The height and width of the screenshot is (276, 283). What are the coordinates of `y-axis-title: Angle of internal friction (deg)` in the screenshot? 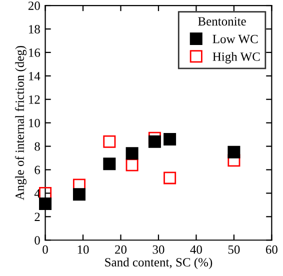 It's located at (21, 123).